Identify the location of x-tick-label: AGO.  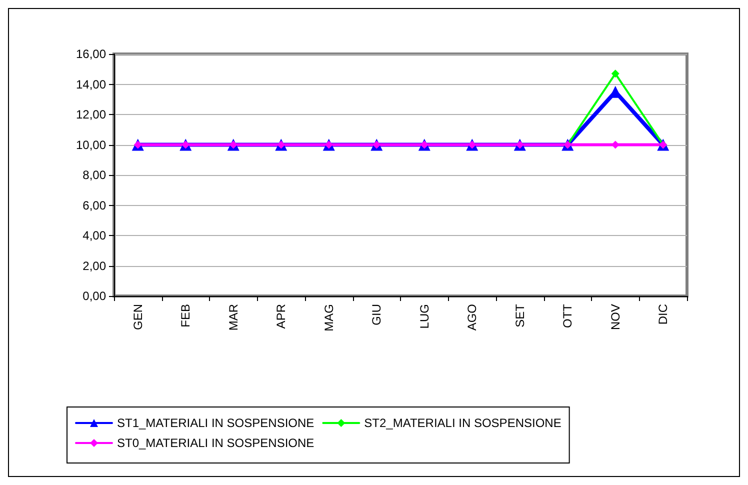
(472, 317).